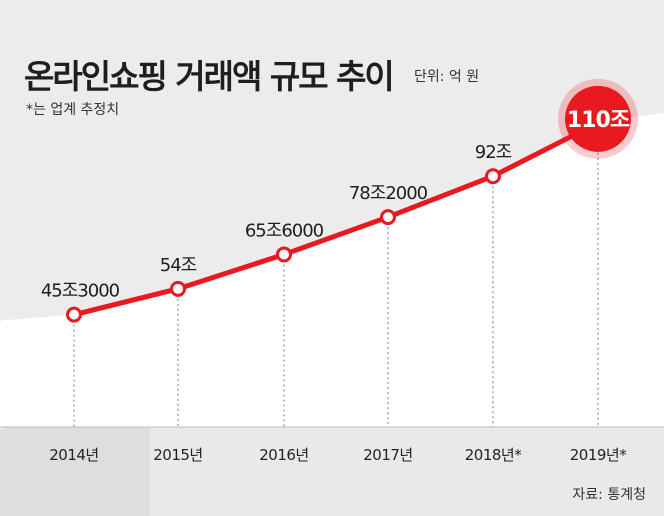 This screenshot has height=516, width=664. What do you see at coordinates (388, 193) in the screenshot?
I see `data-label-3: 78조2000` at bounding box center [388, 193].